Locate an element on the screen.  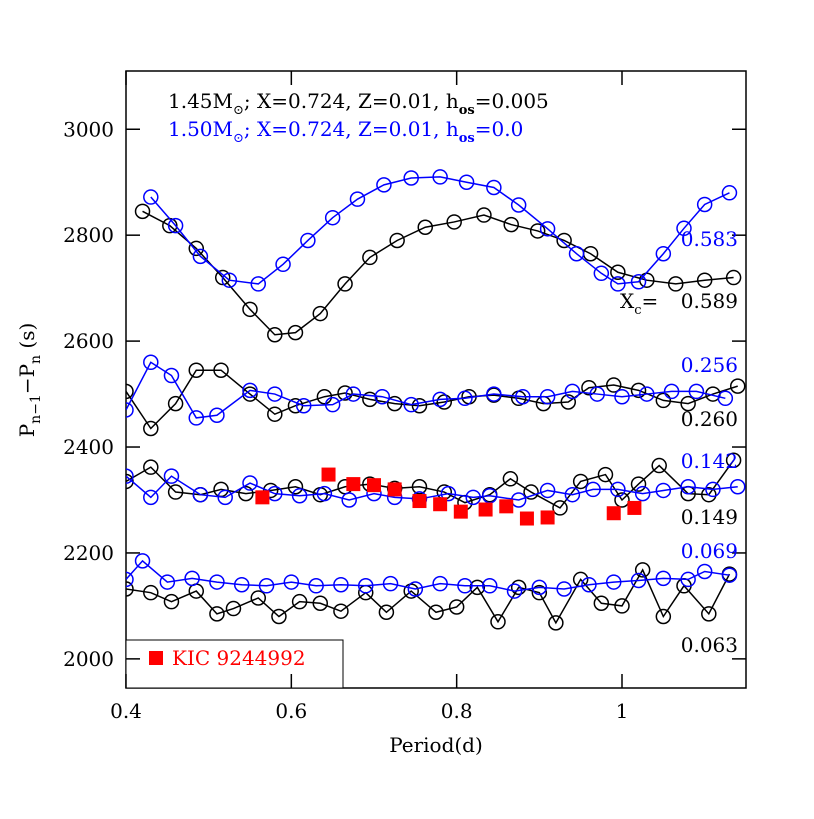
subscript: n−1 is located at coordinates (36, 409).